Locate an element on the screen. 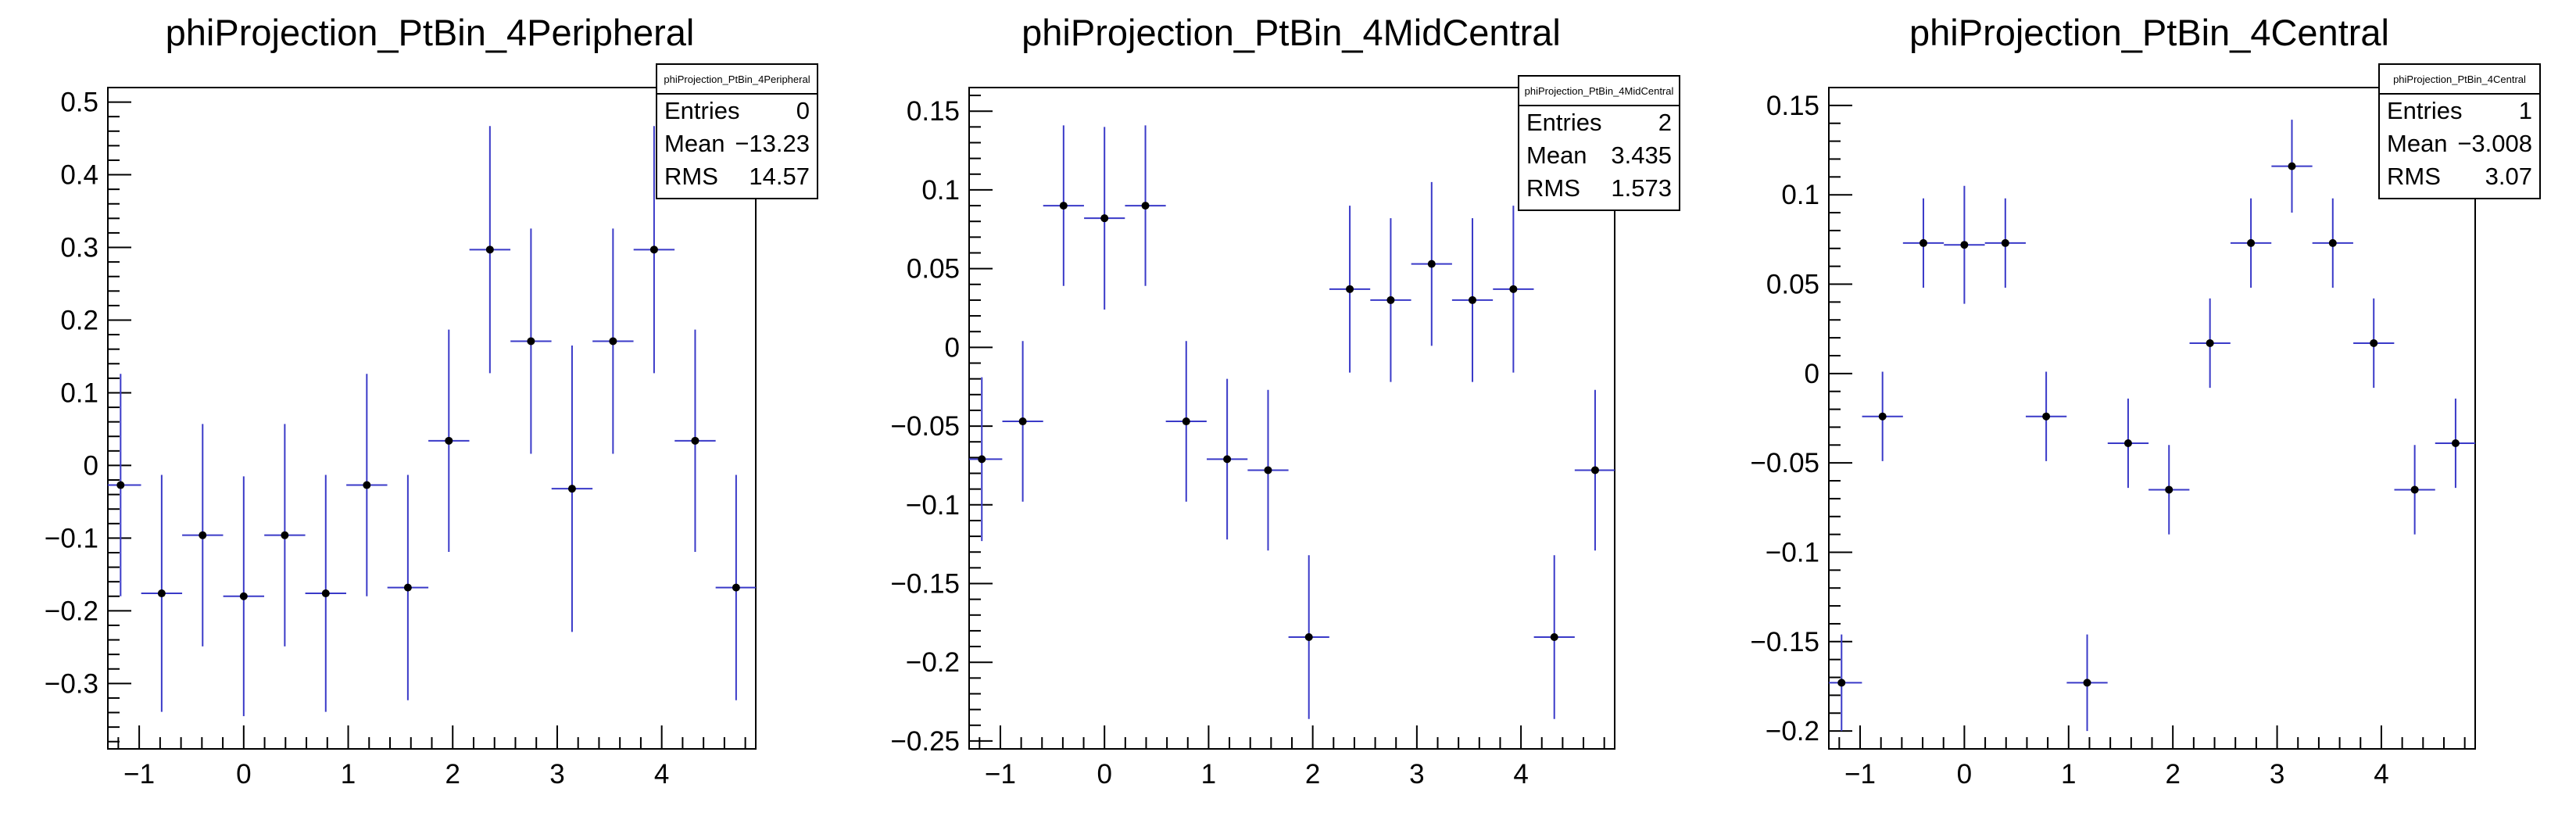 The image size is (2576, 838). y-tick-label: −0.3 is located at coordinates (71, 683).